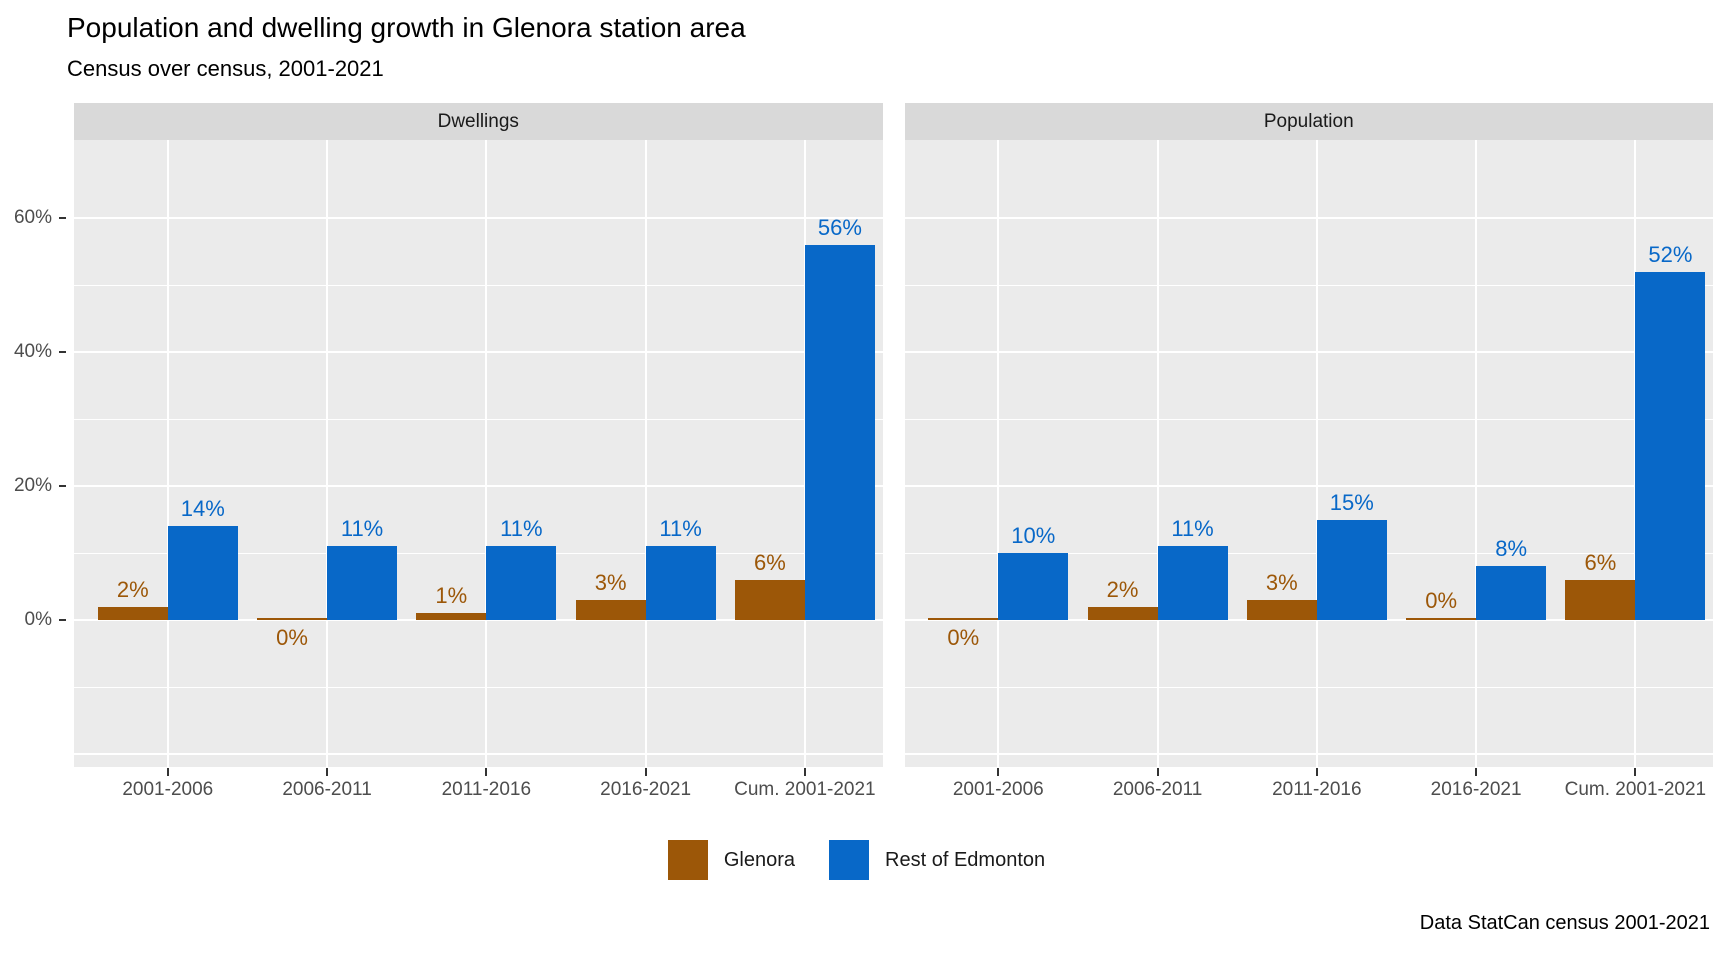 The height and width of the screenshot is (960, 1728). What do you see at coordinates (32, 485) in the screenshot?
I see `y-tick-label: 20%` at bounding box center [32, 485].